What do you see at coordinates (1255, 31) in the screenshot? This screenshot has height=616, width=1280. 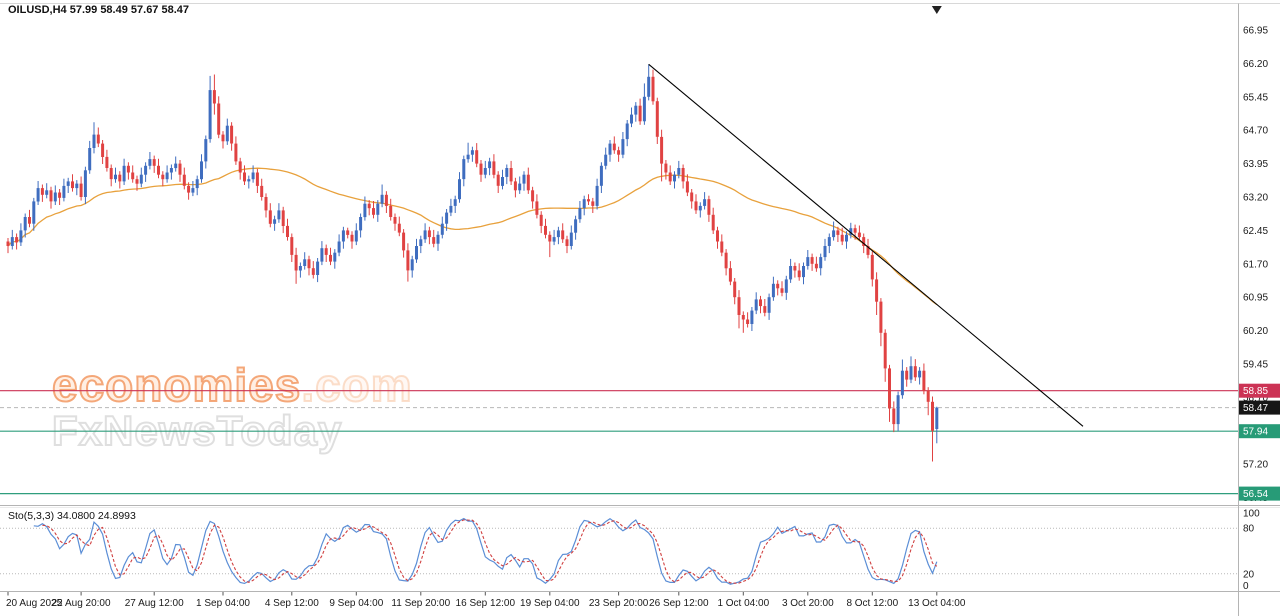 I see `price-tick-label: 66.95` at bounding box center [1255, 31].